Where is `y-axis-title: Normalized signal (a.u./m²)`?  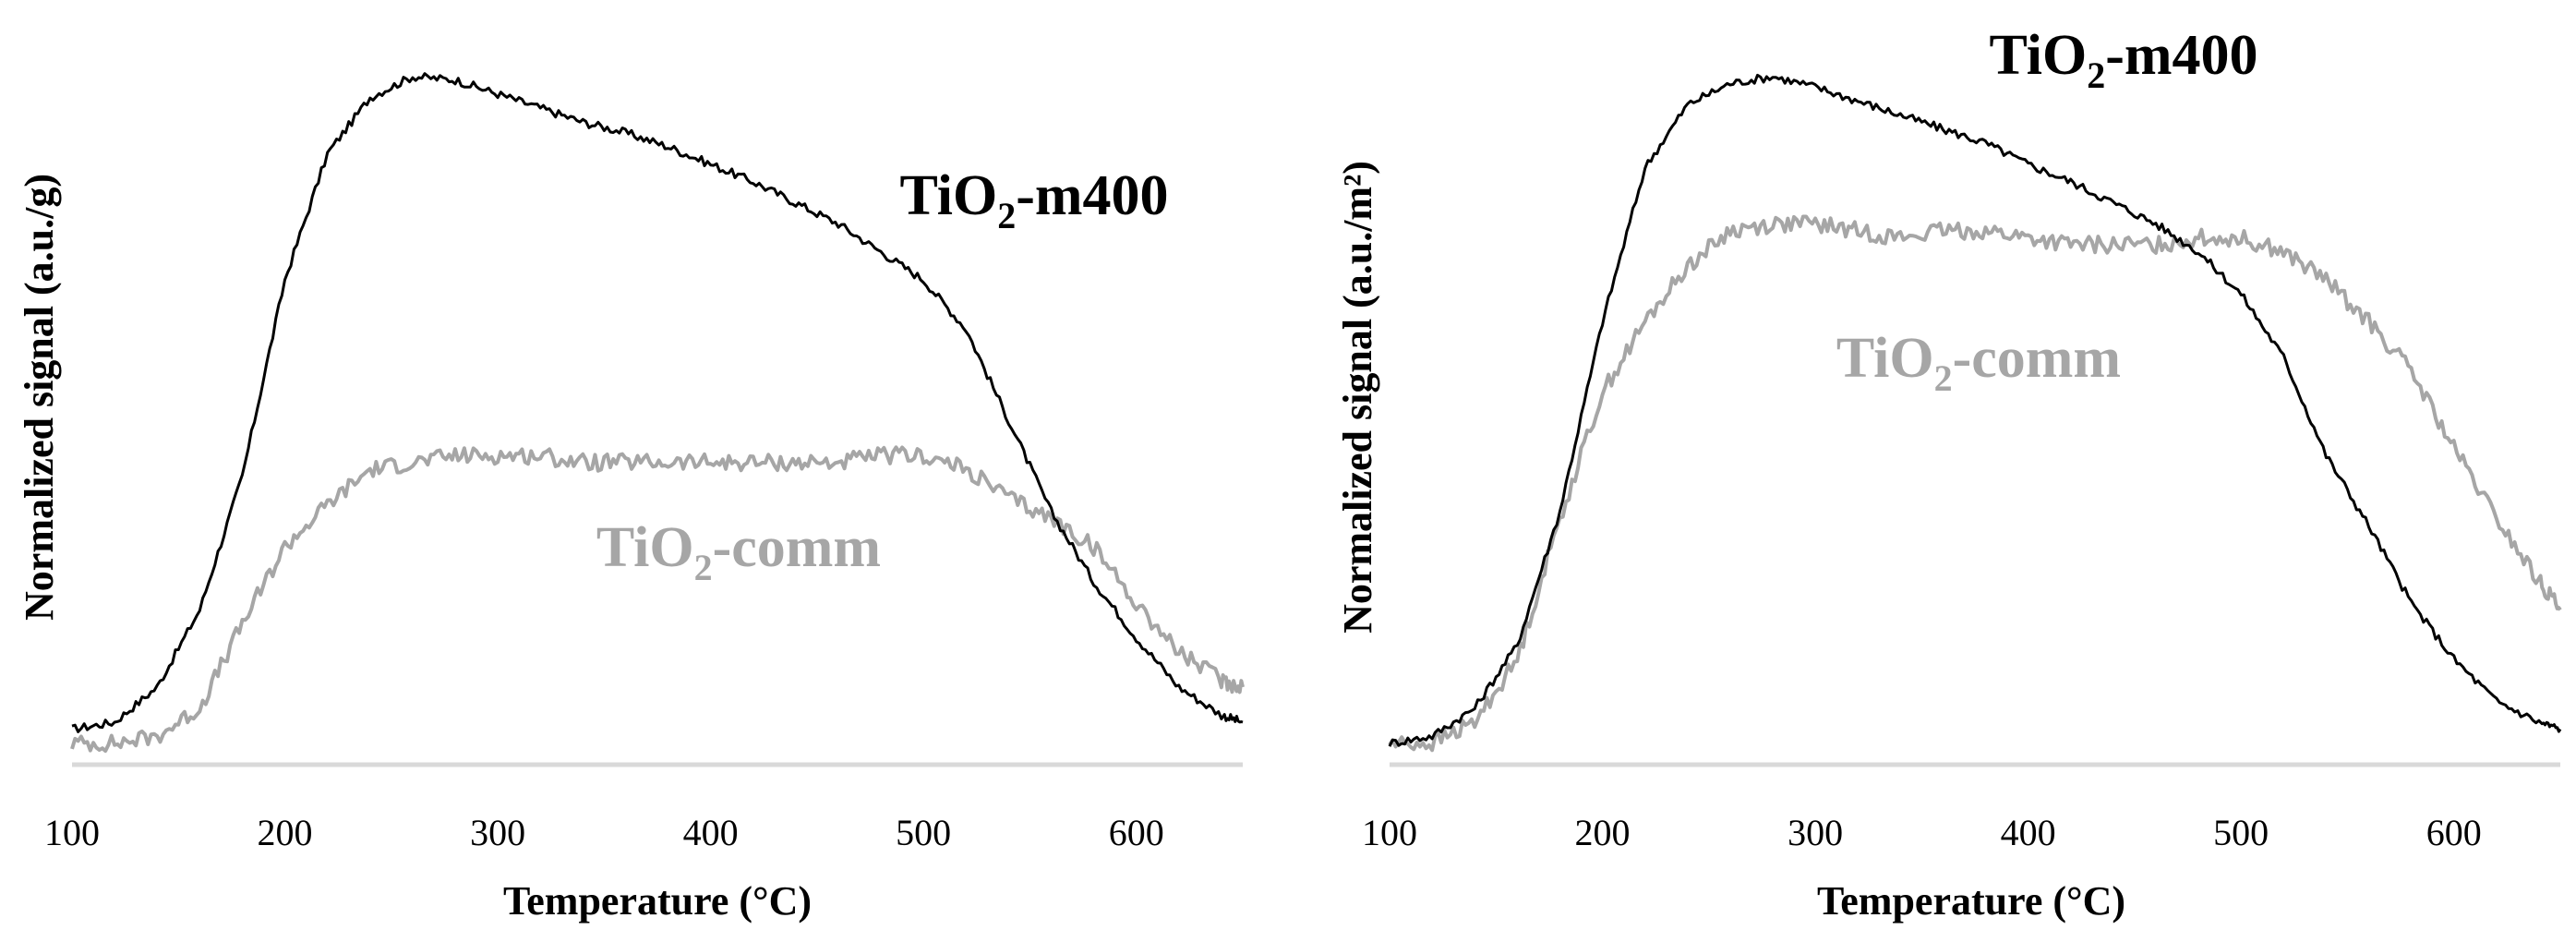 y-axis-title: Normalized signal (a.u./m²) is located at coordinates (1357, 397).